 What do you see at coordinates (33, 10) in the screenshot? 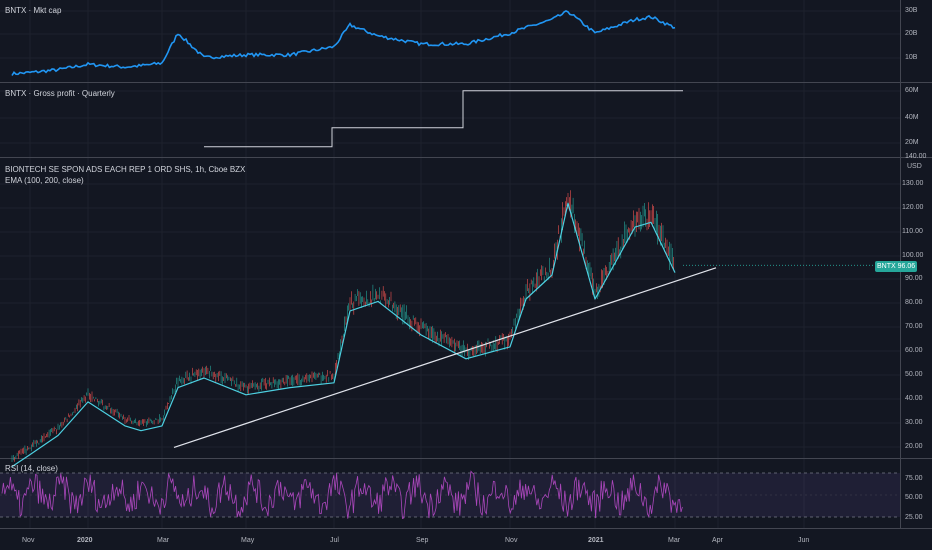
I see `mktcap-pane-label: BNTX · Mkt cap` at bounding box center [33, 10].